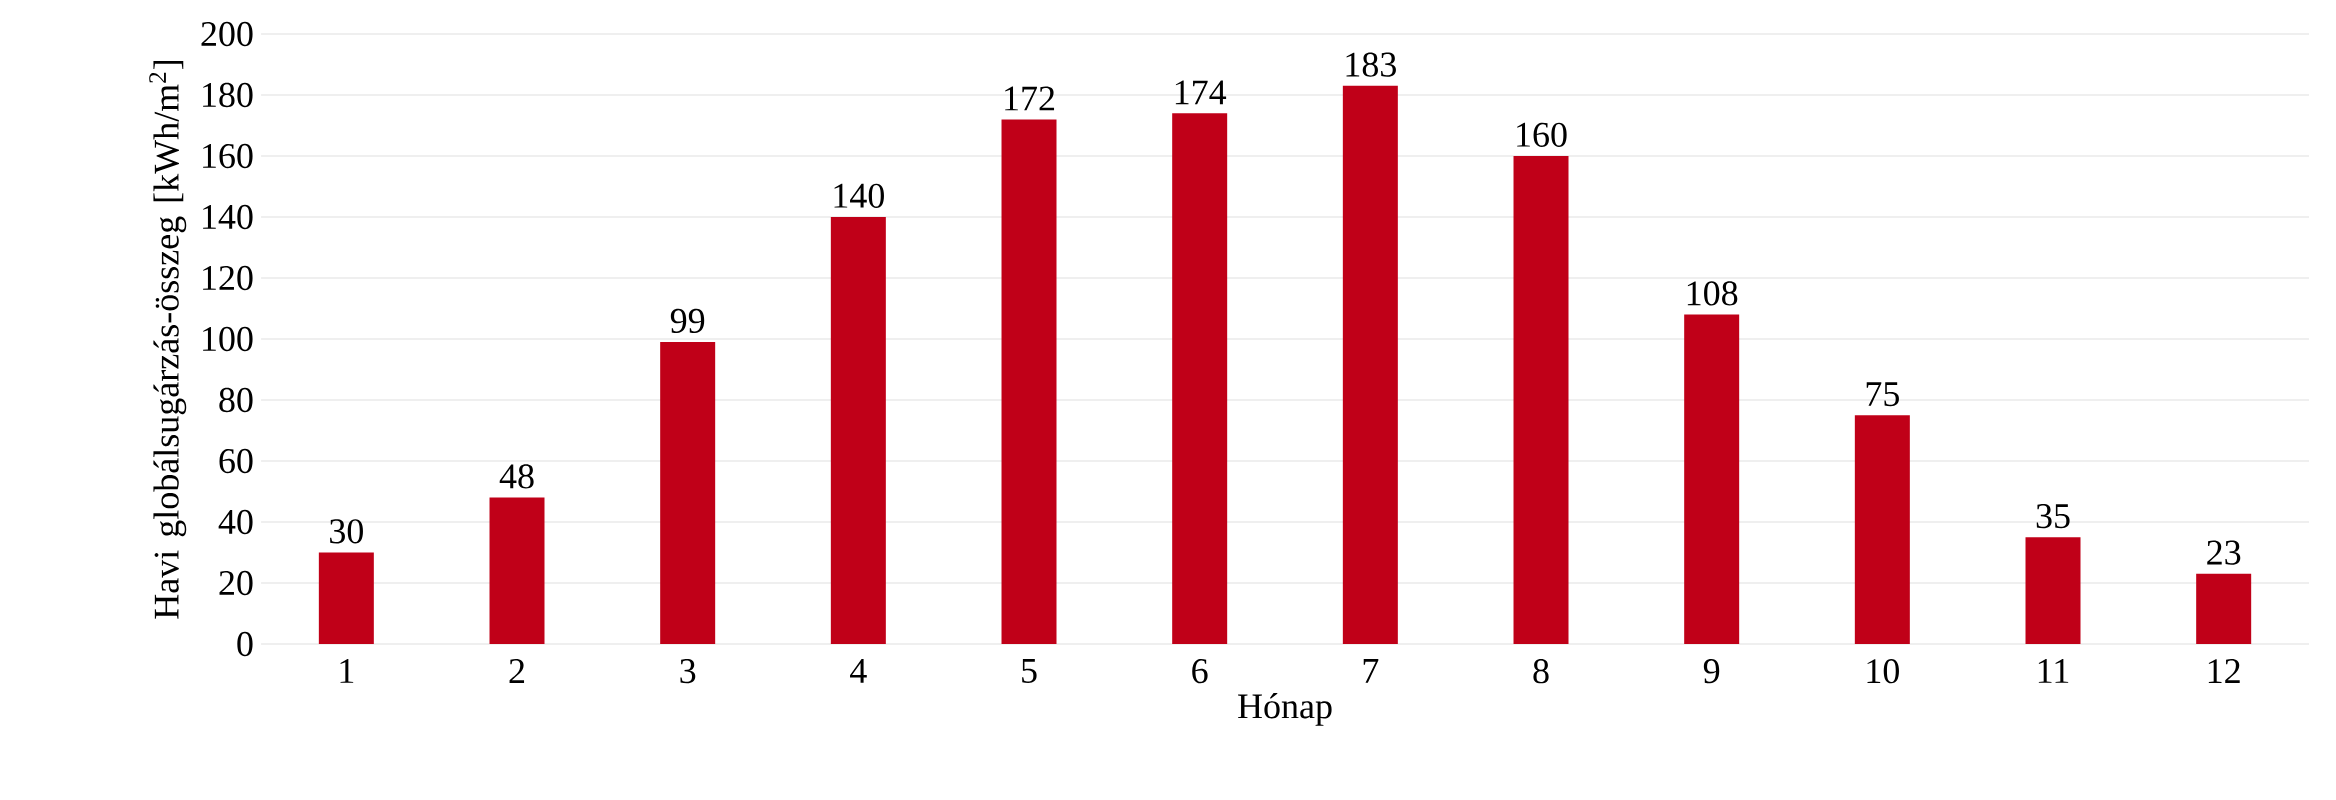 Image resolution: width=2336 pixels, height=800 pixels. What do you see at coordinates (227, 34) in the screenshot?
I see `y-tick-label: 200` at bounding box center [227, 34].